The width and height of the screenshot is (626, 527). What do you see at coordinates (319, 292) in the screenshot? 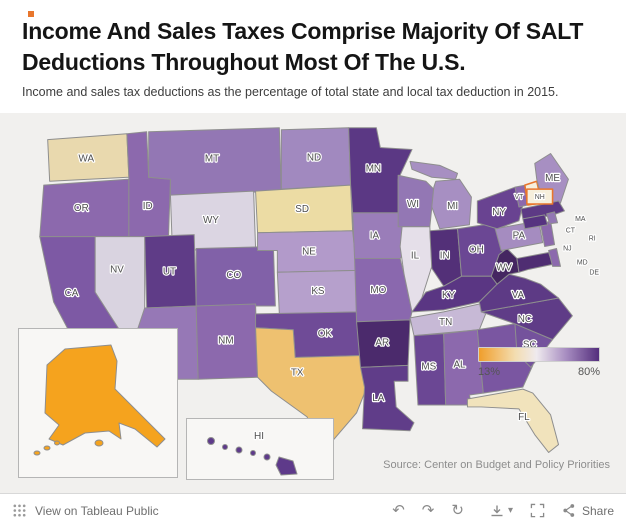
I see `state-KS` at bounding box center [319, 292].